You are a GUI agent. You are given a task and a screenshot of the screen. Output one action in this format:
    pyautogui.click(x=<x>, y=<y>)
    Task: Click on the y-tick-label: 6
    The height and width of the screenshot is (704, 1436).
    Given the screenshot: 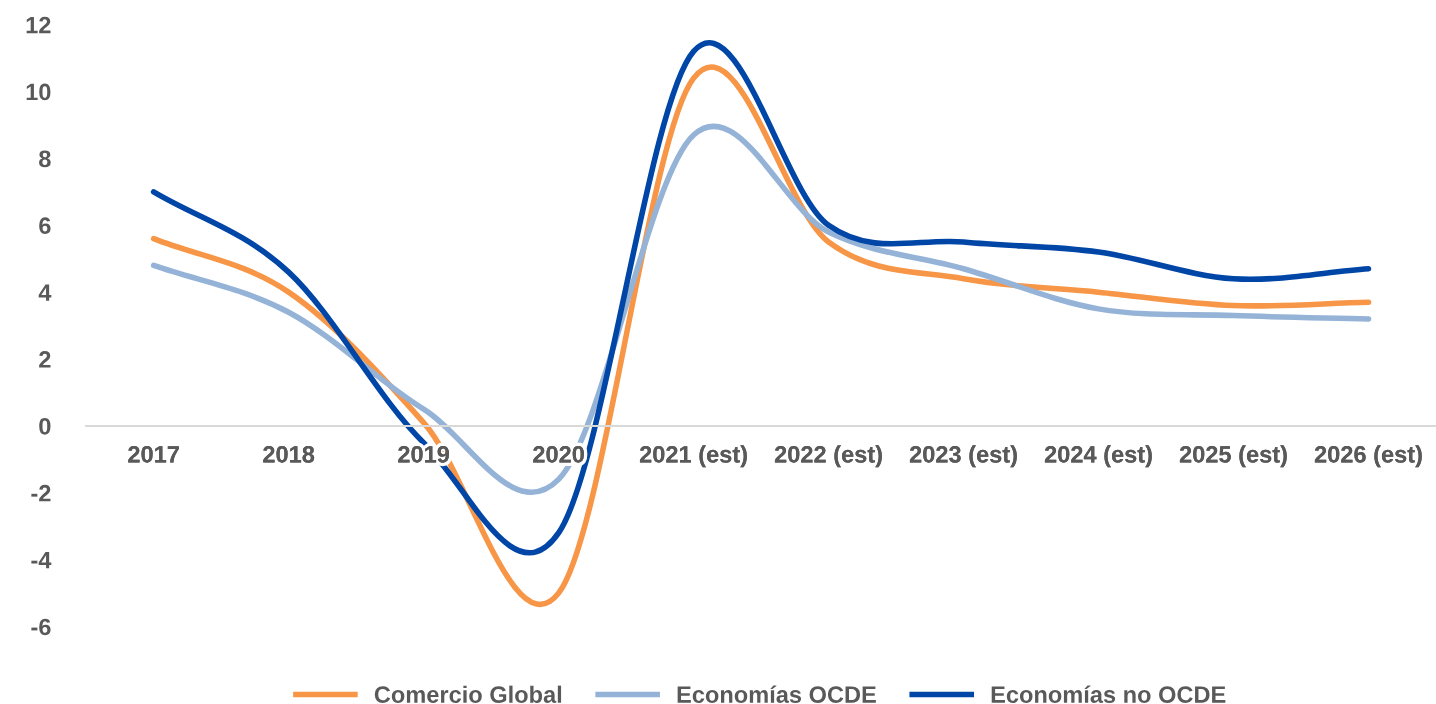 What is the action you would take?
    pyautogui.click(x=45, y=226)
    